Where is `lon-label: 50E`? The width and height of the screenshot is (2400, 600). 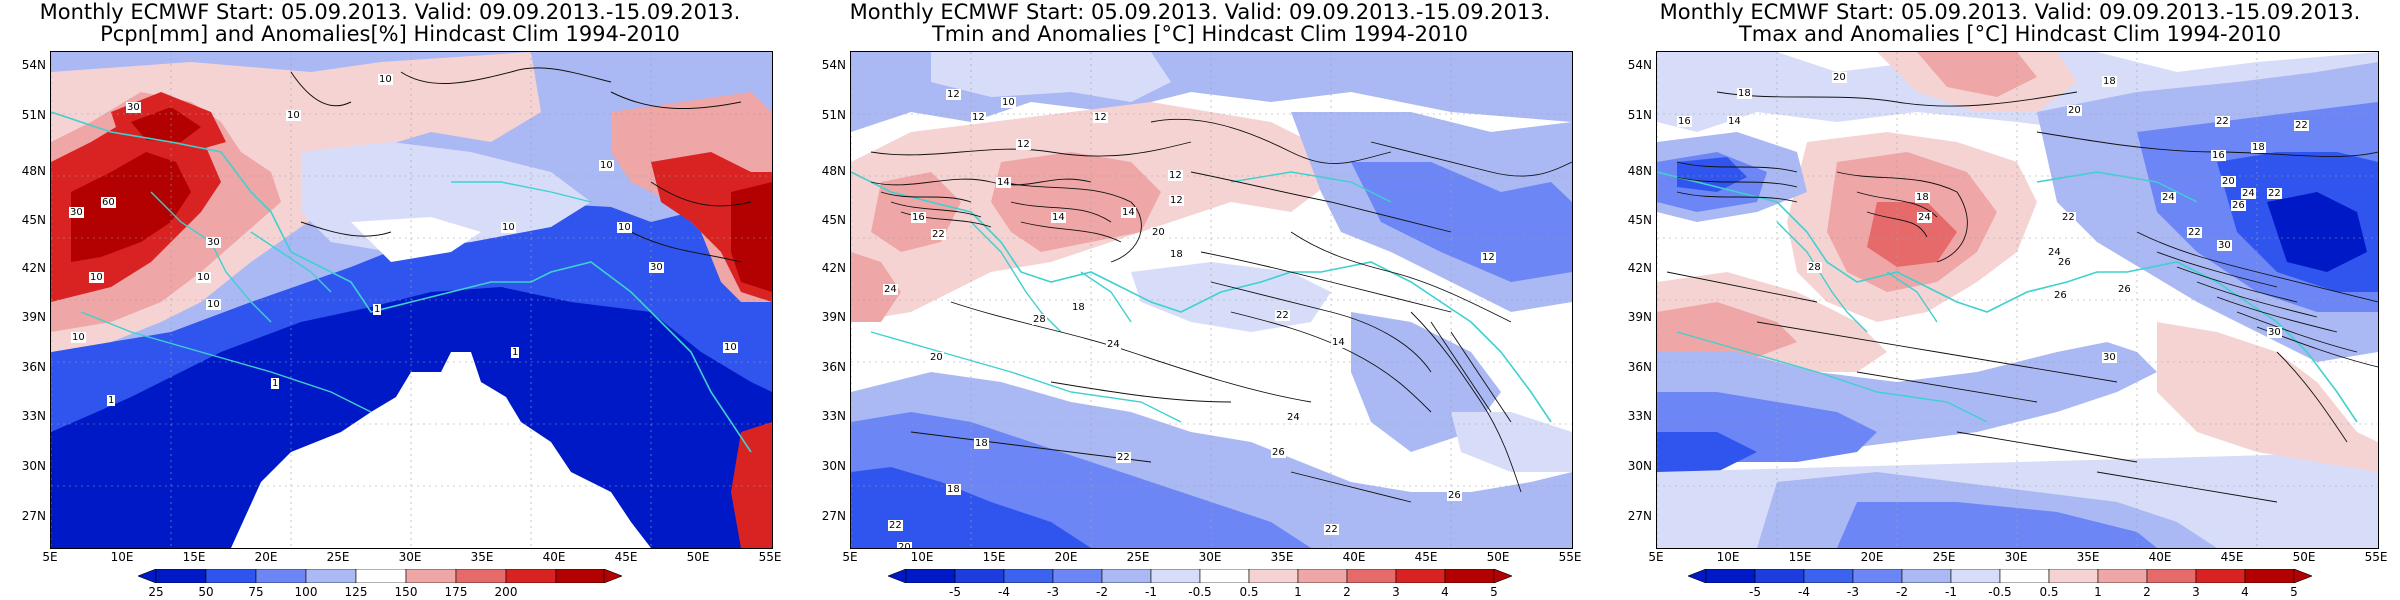 lon-label: 50E is located at coordinates (1498, 557).